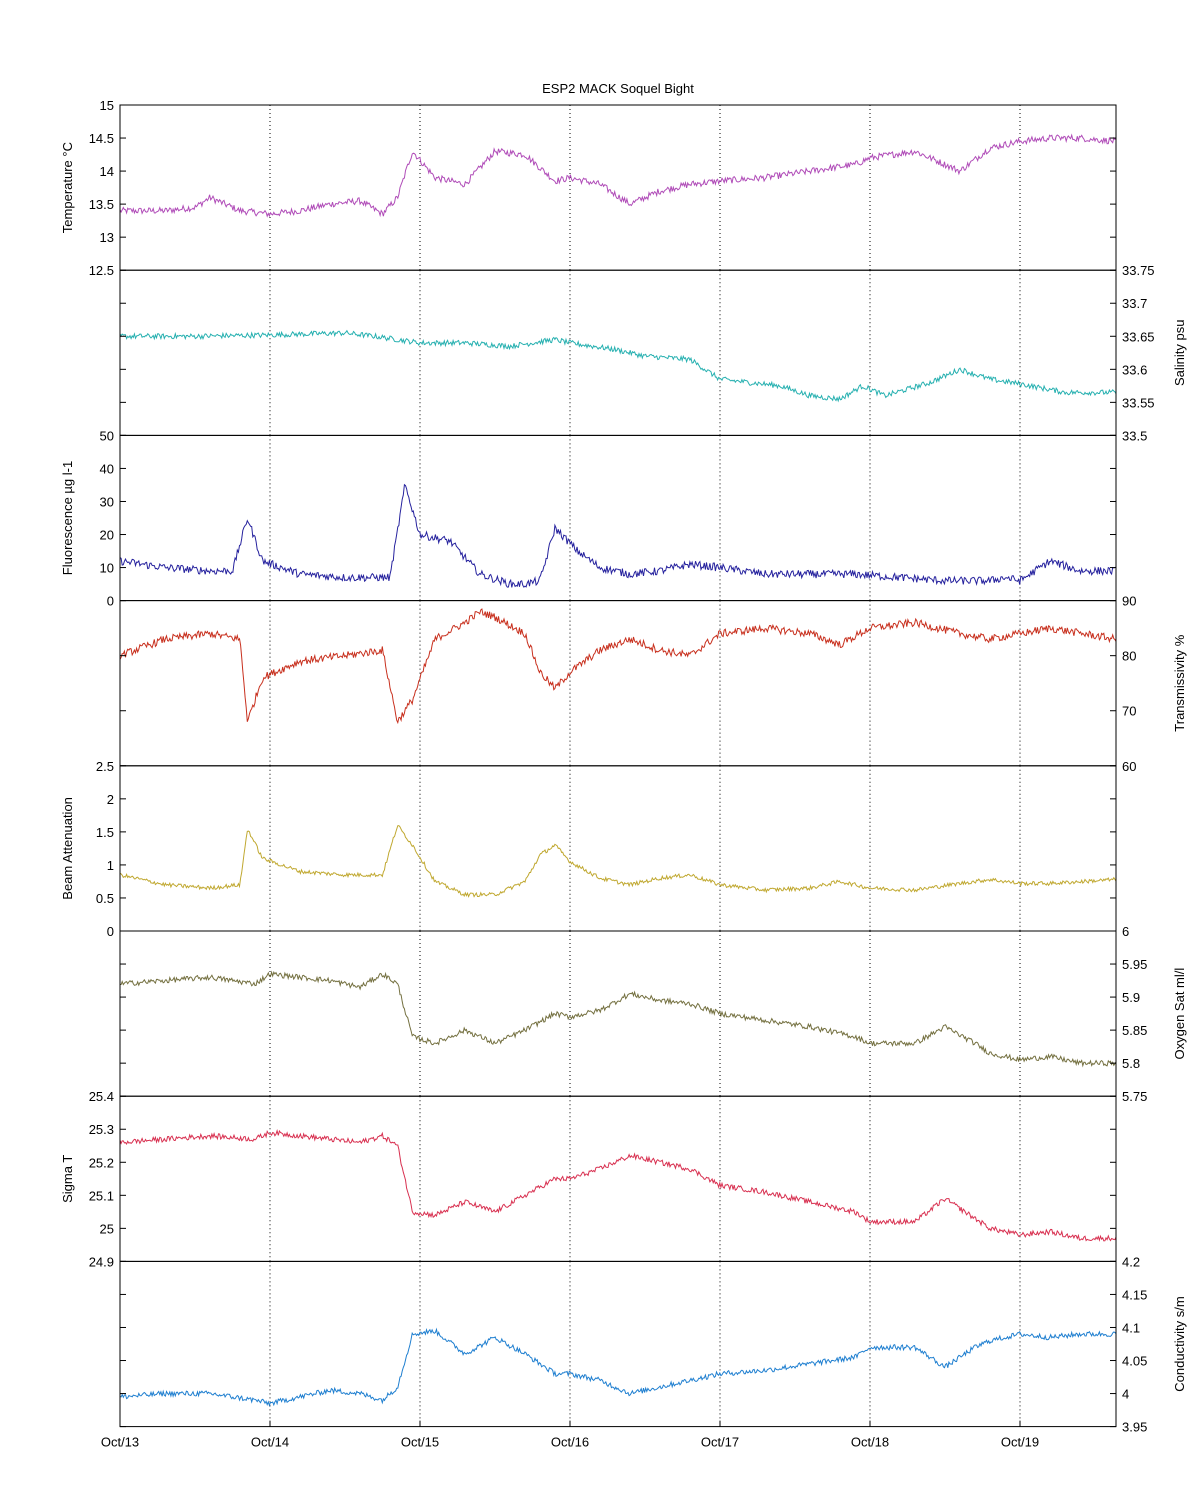 This screenshot has height=1501, width=1200. I want to click on x-tick-label: Oct/18, so click(870, 1442).